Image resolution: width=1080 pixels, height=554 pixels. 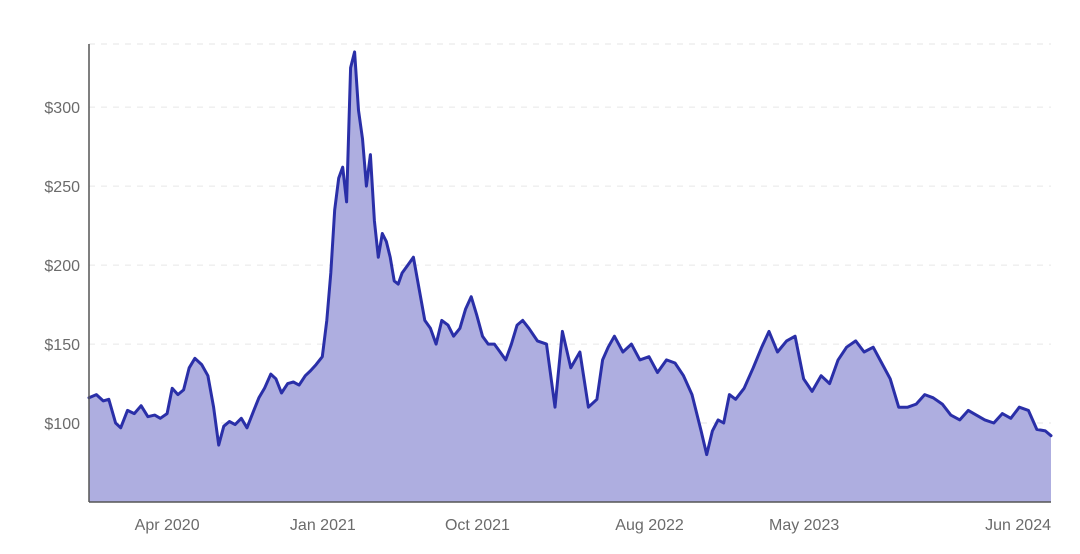 I want to click on x-tick-label: Apr 2020, so click(x=167, y=525).